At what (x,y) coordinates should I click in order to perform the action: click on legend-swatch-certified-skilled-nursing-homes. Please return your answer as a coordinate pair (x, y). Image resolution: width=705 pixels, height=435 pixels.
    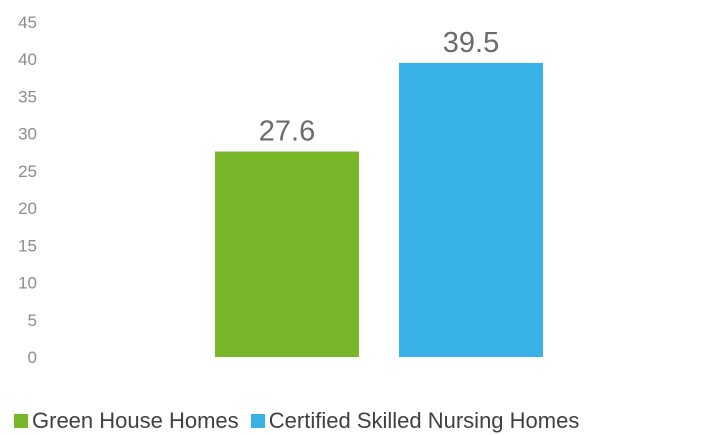
    Looking at the image, I should click on (257, 421).